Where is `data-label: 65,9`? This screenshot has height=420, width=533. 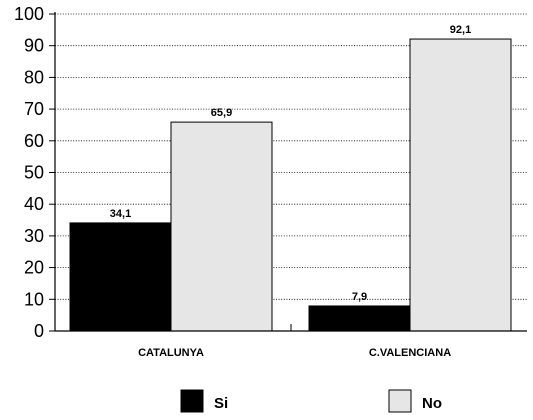
data-label: 65,9 is located at coordinates (221, 113).